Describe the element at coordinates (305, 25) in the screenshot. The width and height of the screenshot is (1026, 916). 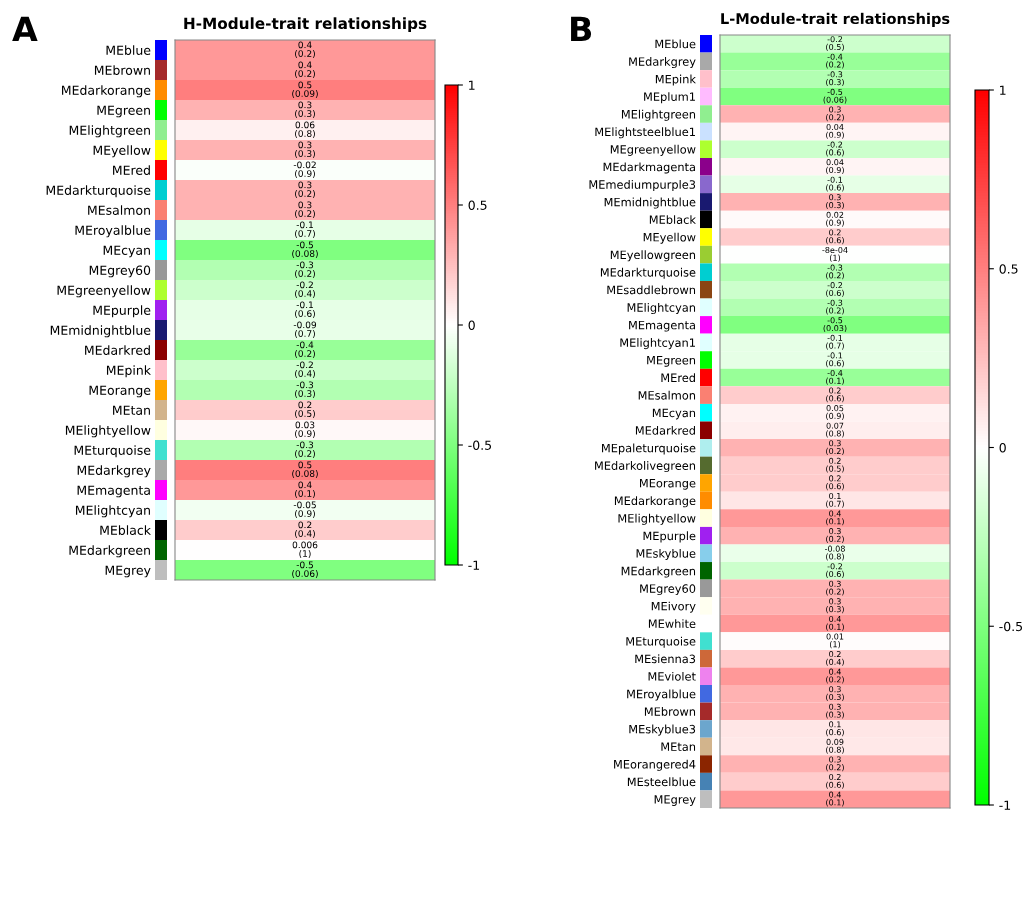
I see `chart-title: H-Module-trait relationships` at that location.